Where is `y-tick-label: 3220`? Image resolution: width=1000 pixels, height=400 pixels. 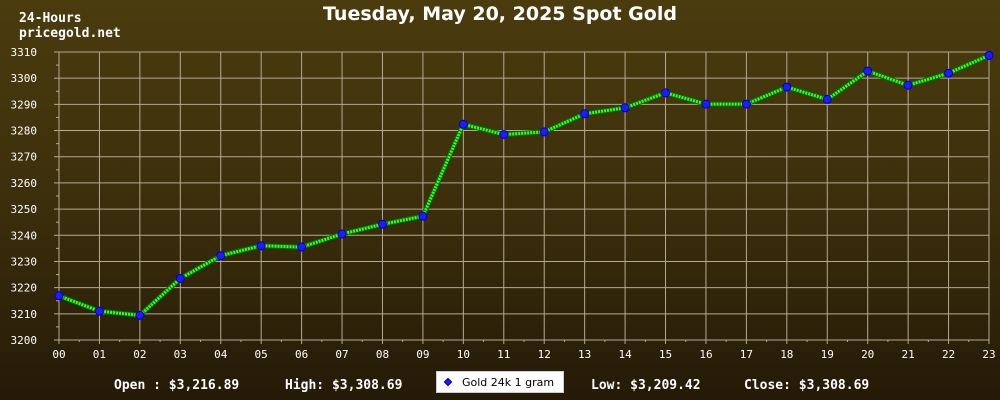 y-tick-label: 3220 is located at coordinates (24, 288).